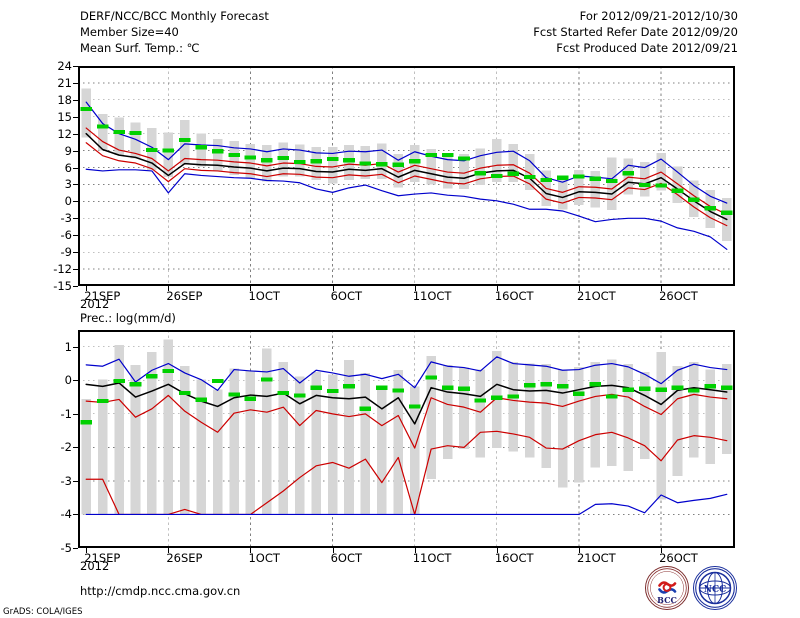 This screenshot has width=800, height=618. What do you see at coordinates (658, 16) in the screenshot?
I see `forecast-period-label: For 2012/09/21-2012/10/30` at bounding box center [658, 16].